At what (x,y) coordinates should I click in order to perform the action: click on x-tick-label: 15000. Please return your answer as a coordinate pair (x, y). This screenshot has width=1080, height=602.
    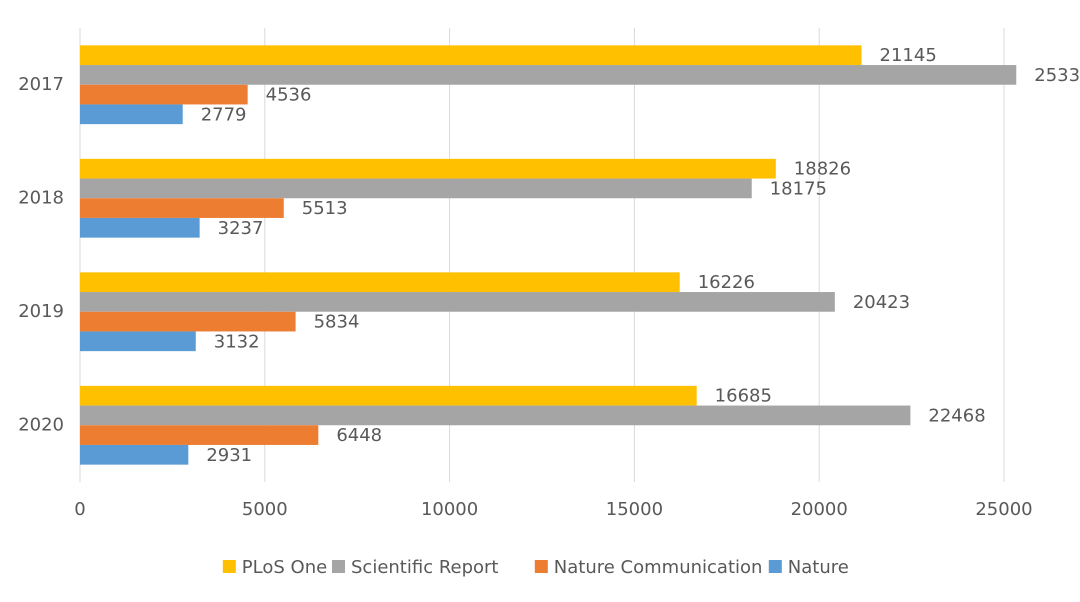
    Looking at the image, I should click on (634, 509).